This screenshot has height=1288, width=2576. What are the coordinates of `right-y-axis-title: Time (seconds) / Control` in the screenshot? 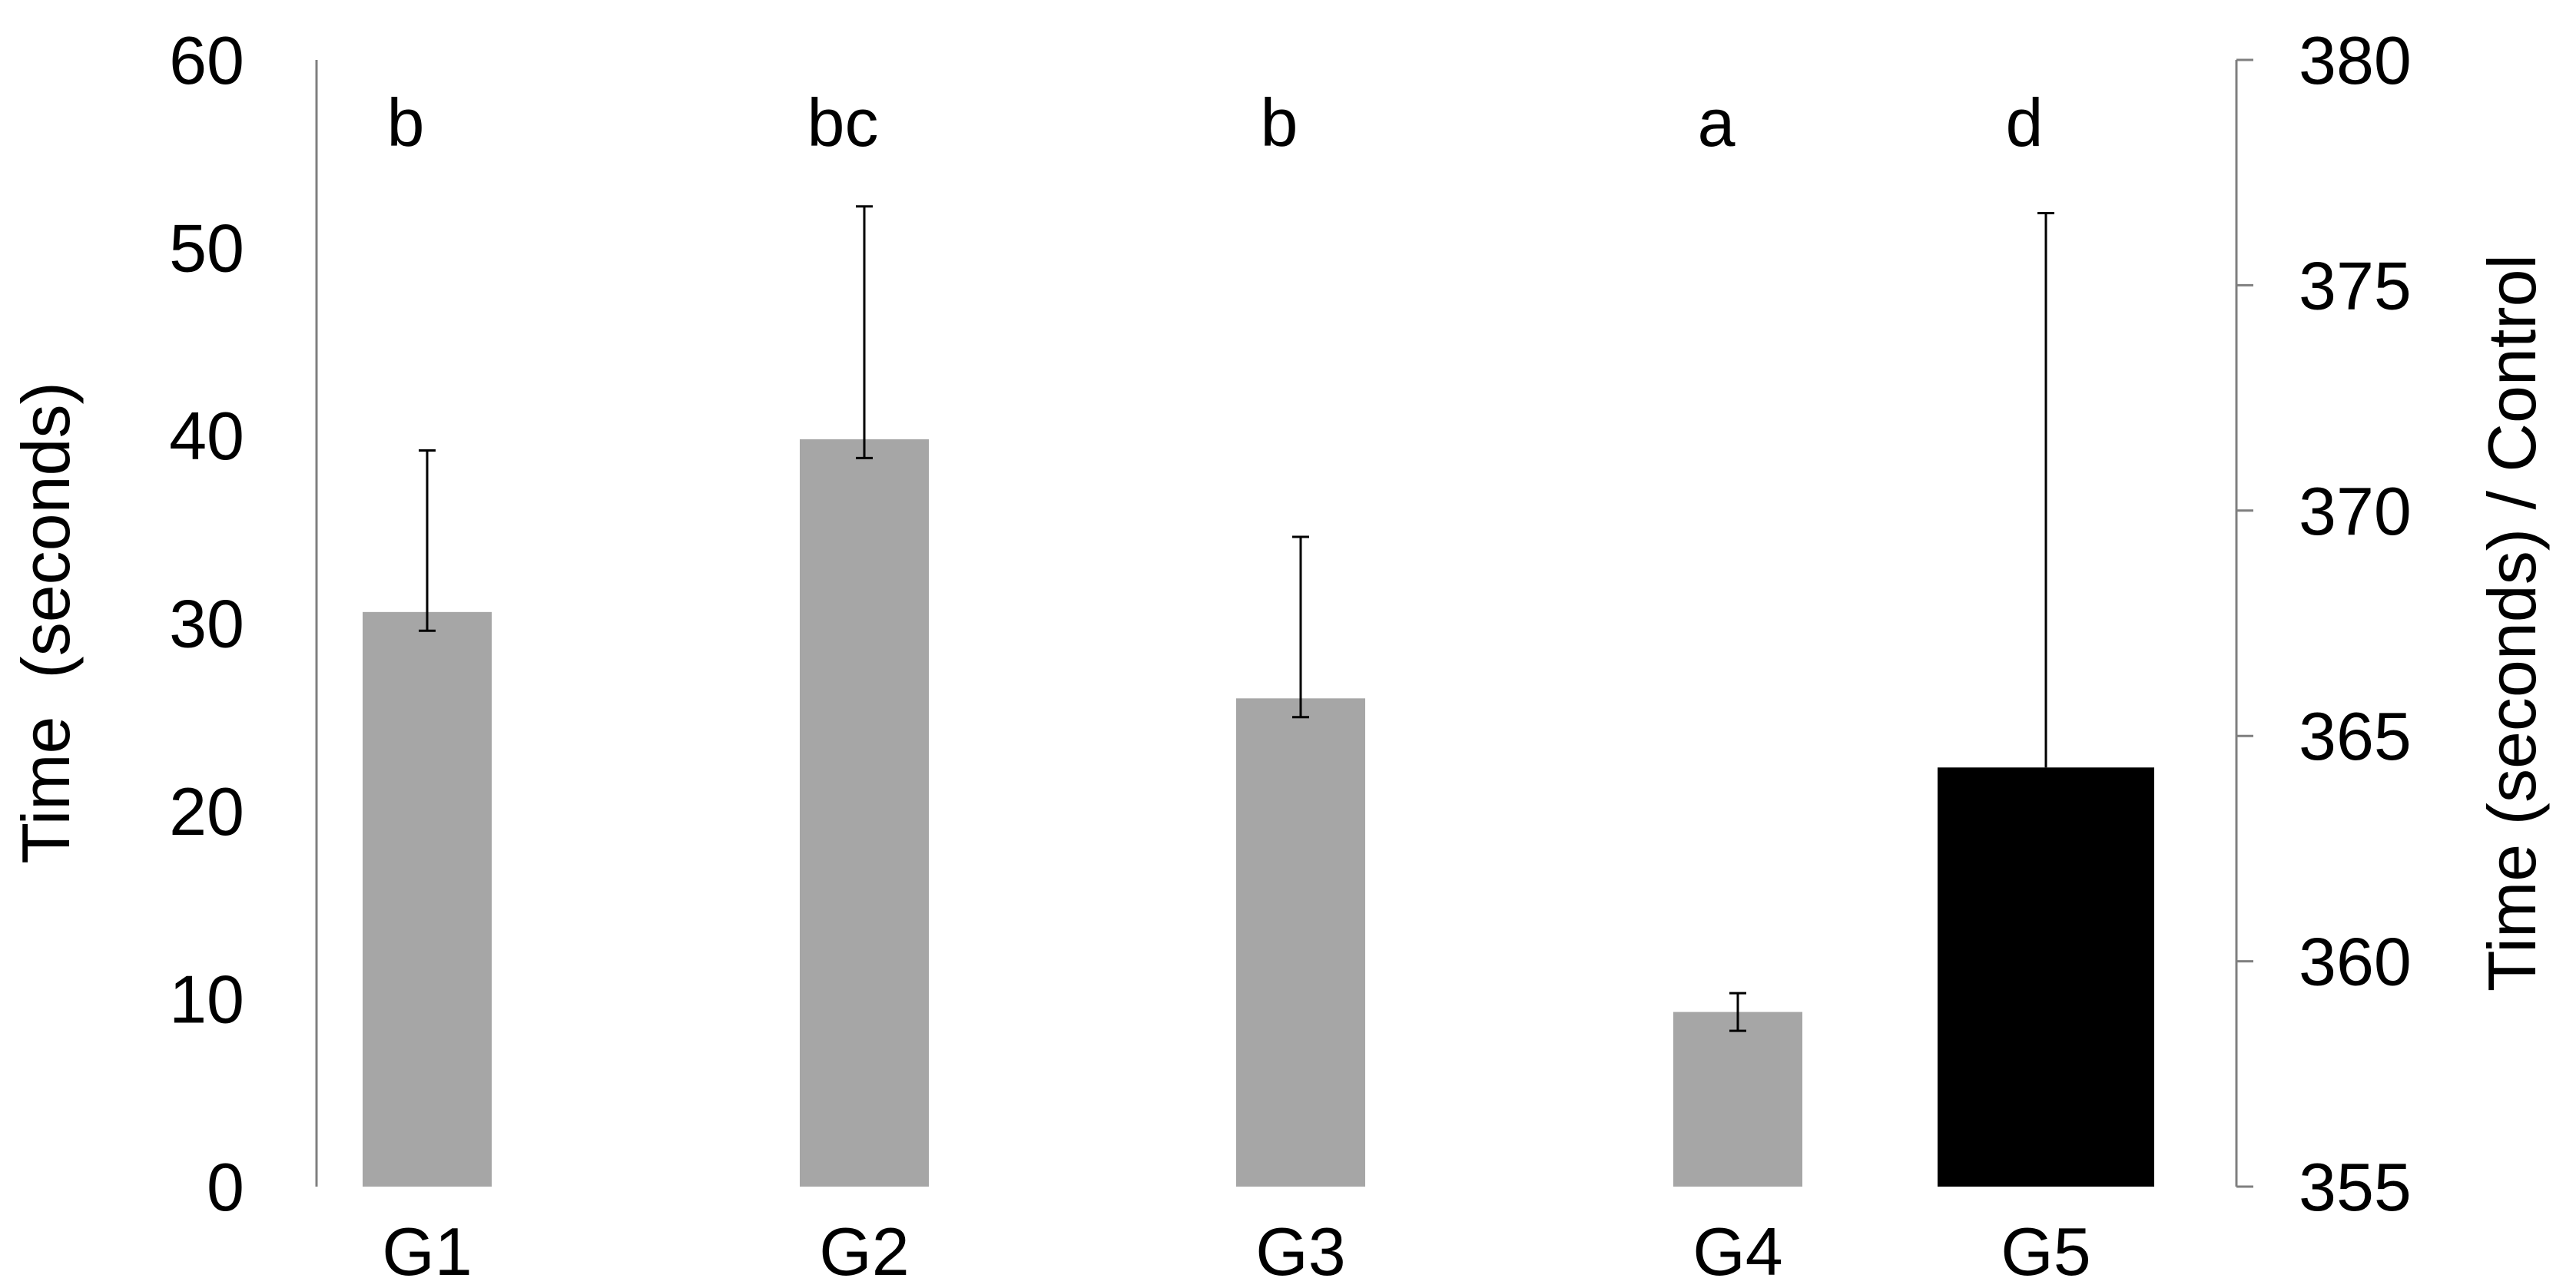 It's located at (2512, 623).